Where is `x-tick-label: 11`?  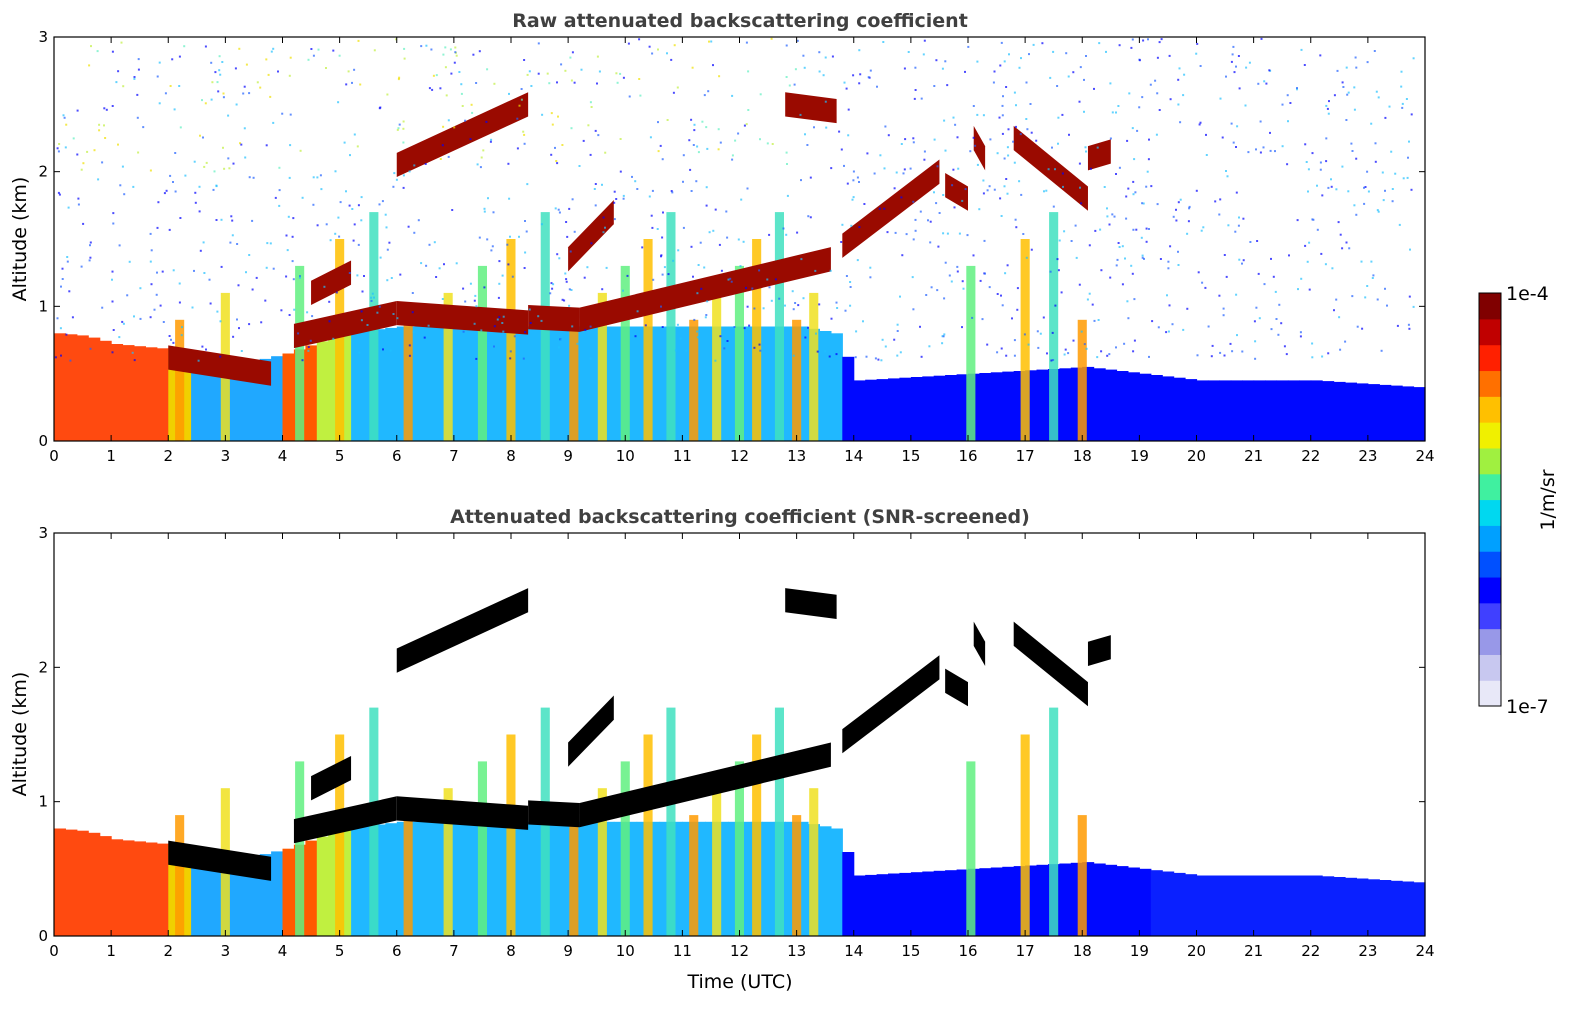
x-tick-label: 11 is located at coordinates (682, 951).